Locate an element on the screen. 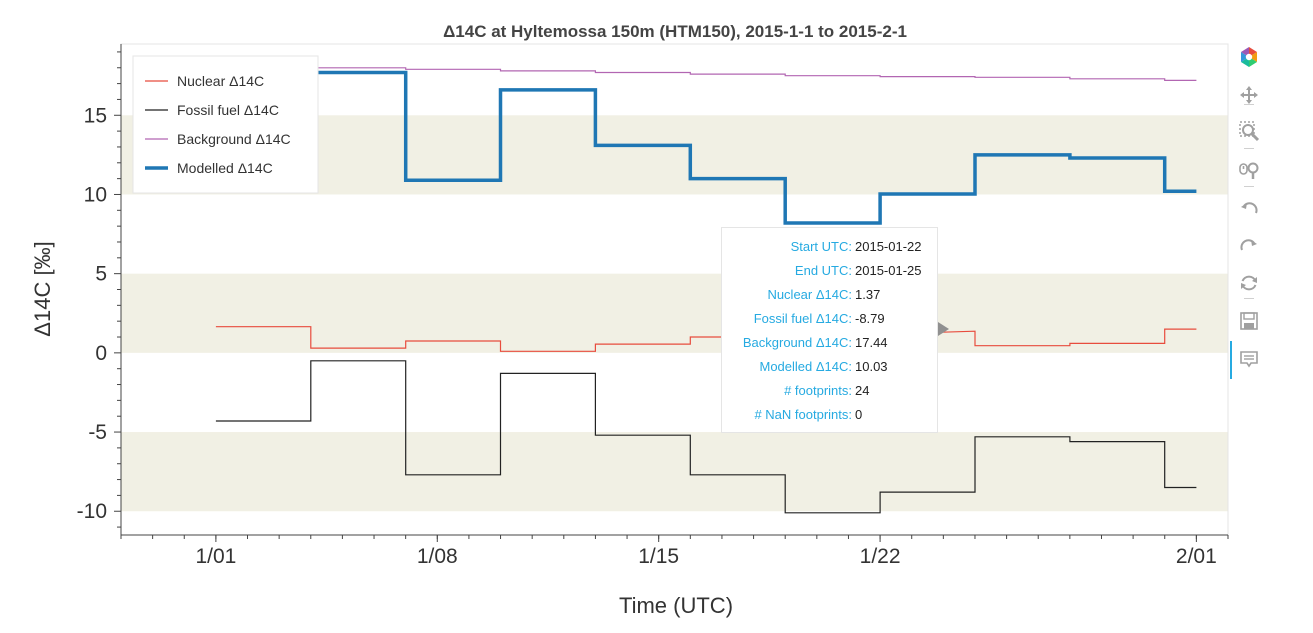 This screenshot has width=1313, height=633. tooltip-row: Fossil fuel Δ14C: -8.79 is located at coordinates (830, 320).